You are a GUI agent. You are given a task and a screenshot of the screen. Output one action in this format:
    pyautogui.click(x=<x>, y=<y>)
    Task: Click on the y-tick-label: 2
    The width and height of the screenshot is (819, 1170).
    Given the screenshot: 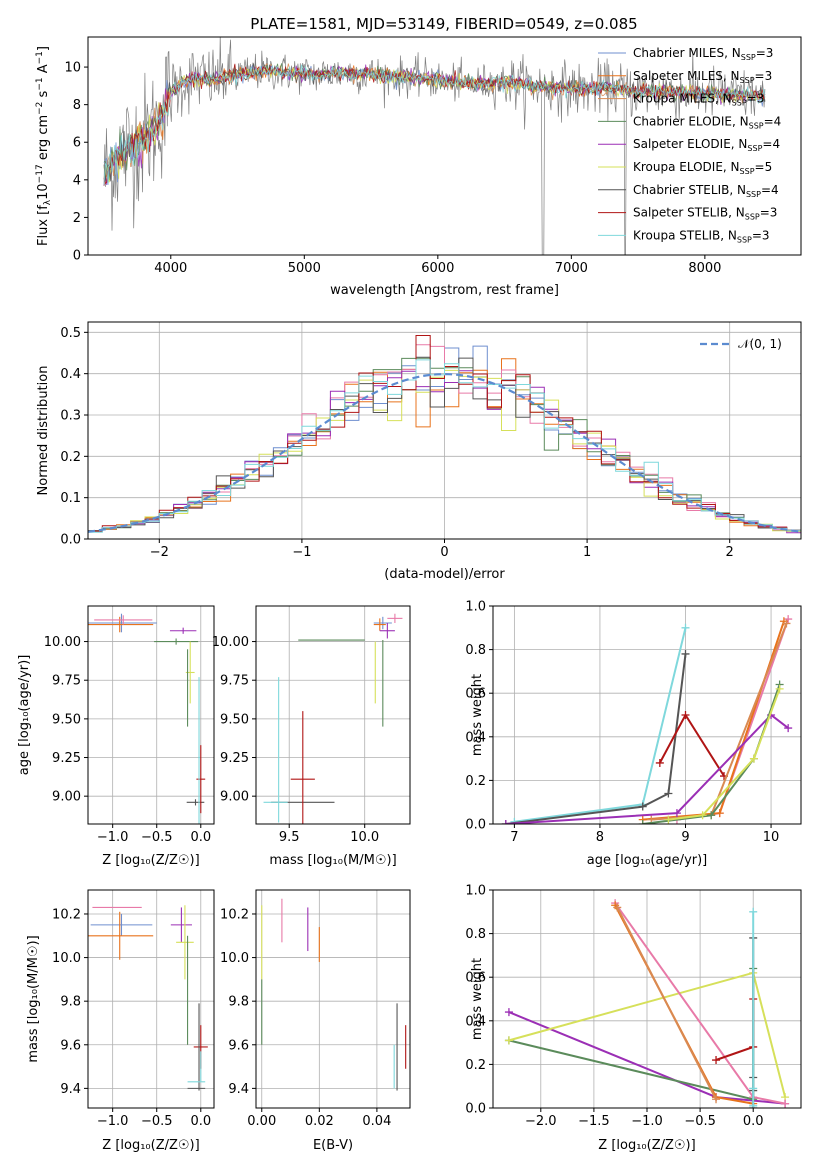 What is the action you would take?
    pyautogui.click(x=77, y=218)
    